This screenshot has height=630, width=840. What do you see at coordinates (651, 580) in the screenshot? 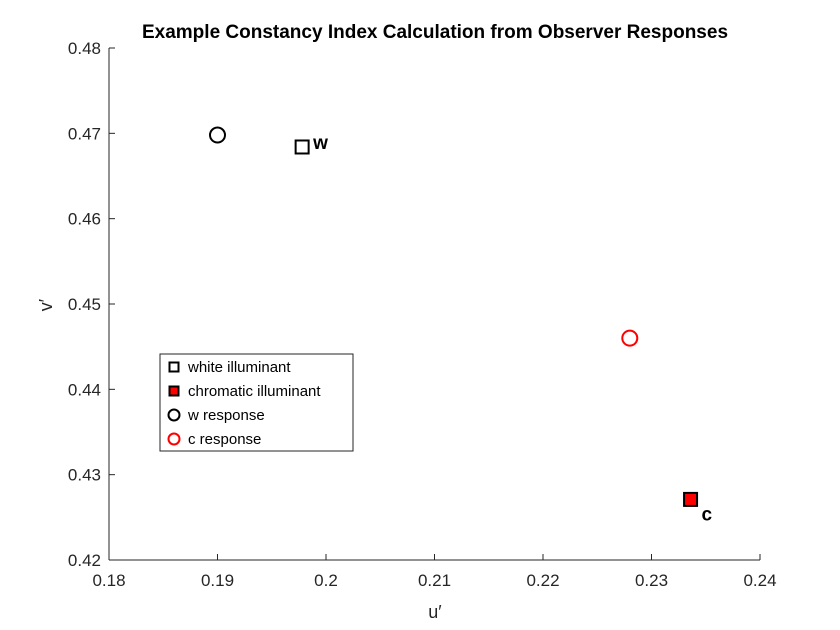
I see `x-tick-label: 0.23` at bounding box center [651, 580].